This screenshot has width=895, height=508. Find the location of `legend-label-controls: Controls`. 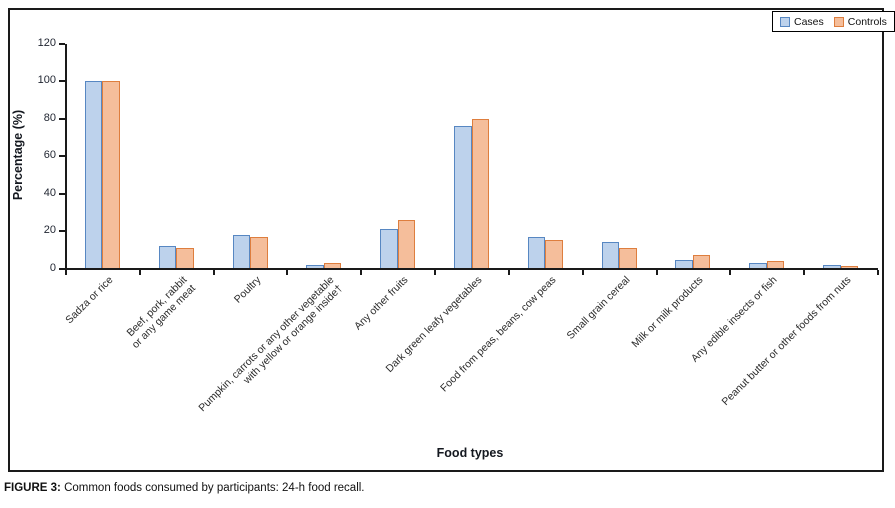

legend-label-controls: Controls is located at coordinates (867, 21).